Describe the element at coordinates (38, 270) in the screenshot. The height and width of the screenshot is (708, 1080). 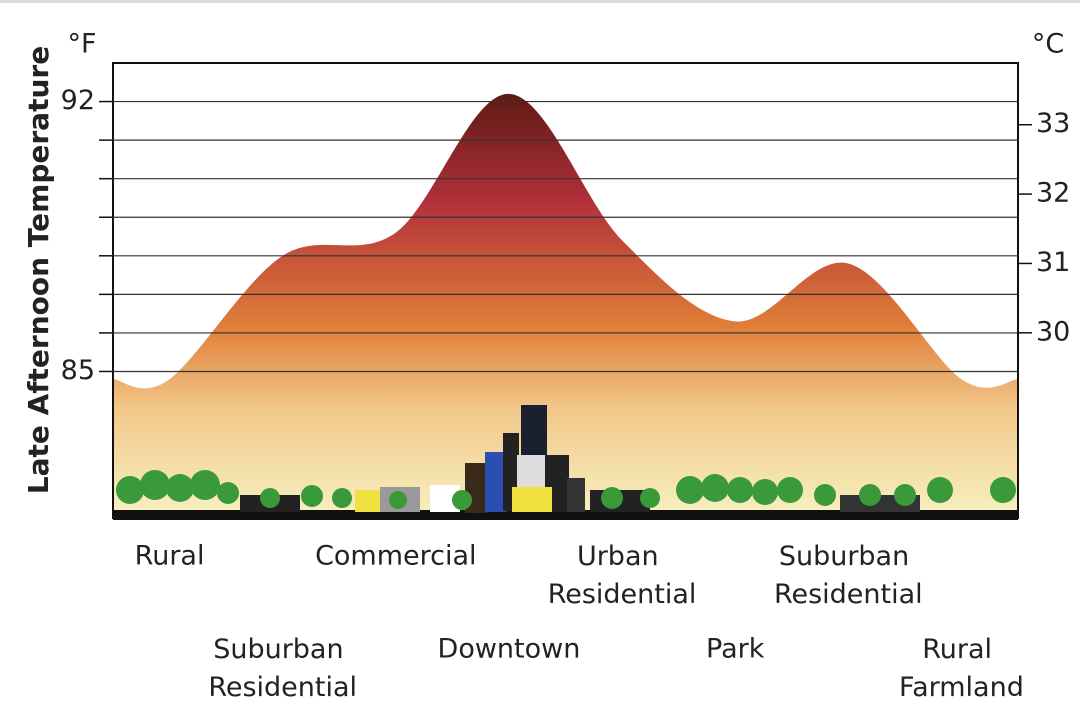
I see `y-axis-label: Late Afternoon Temperature` at that location.